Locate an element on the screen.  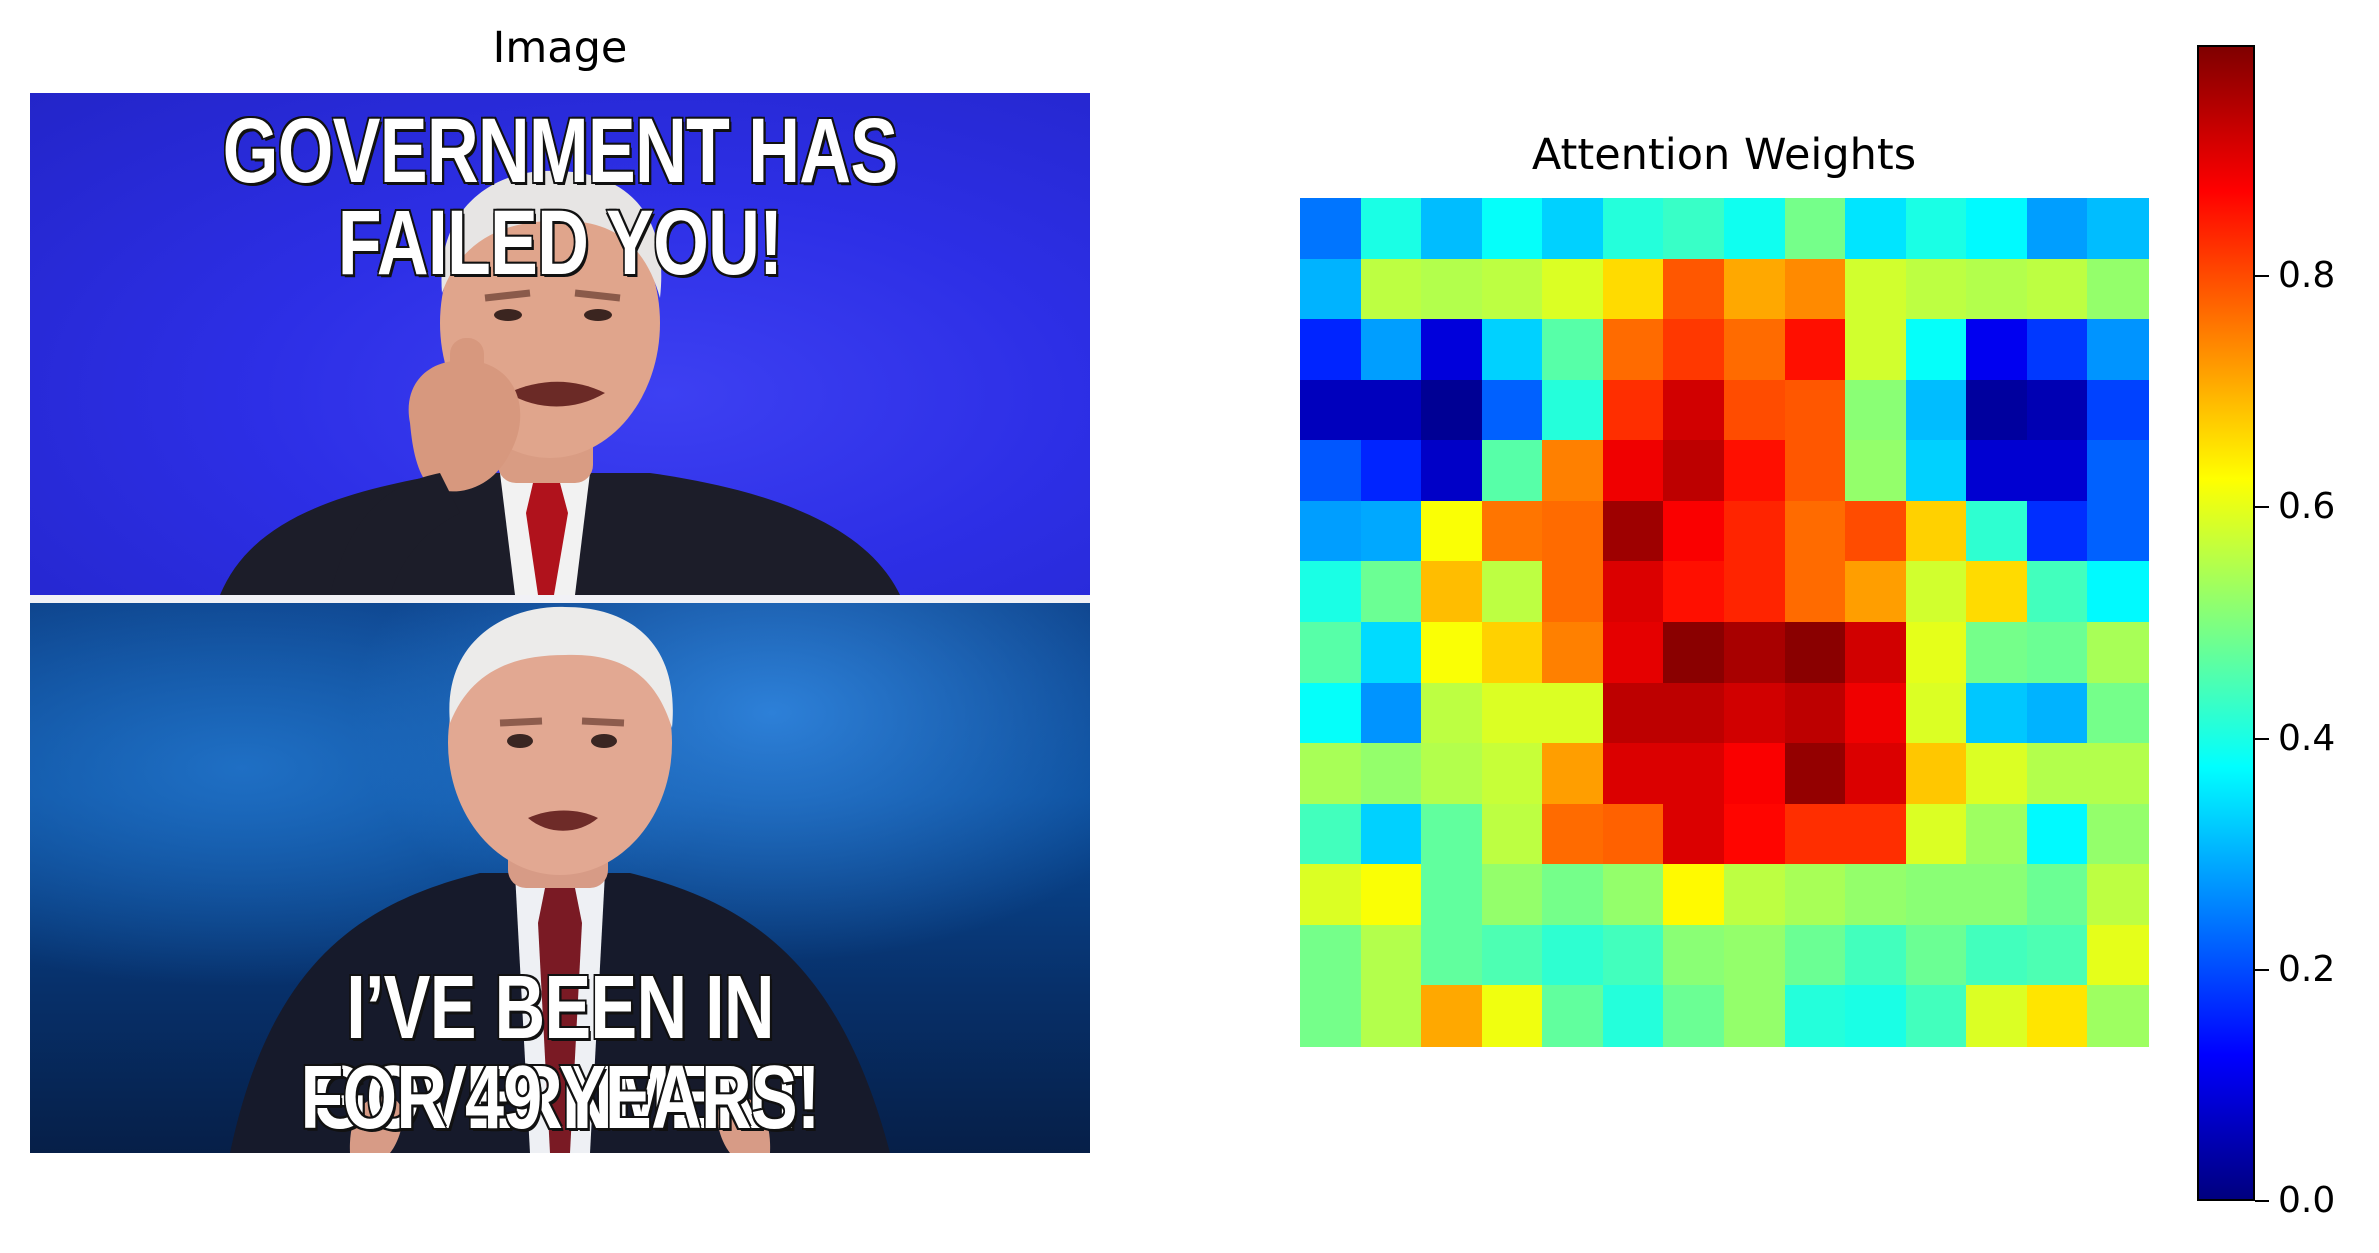
colorbar is located at coordinates (2226, 623).